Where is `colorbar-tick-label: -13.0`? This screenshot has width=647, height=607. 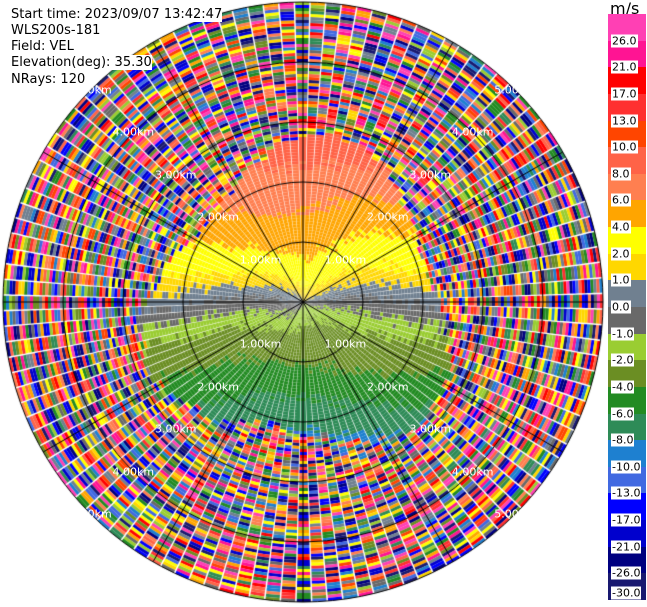
colorbar-tick-label: -13.0 is located at coordinates (626, 493).